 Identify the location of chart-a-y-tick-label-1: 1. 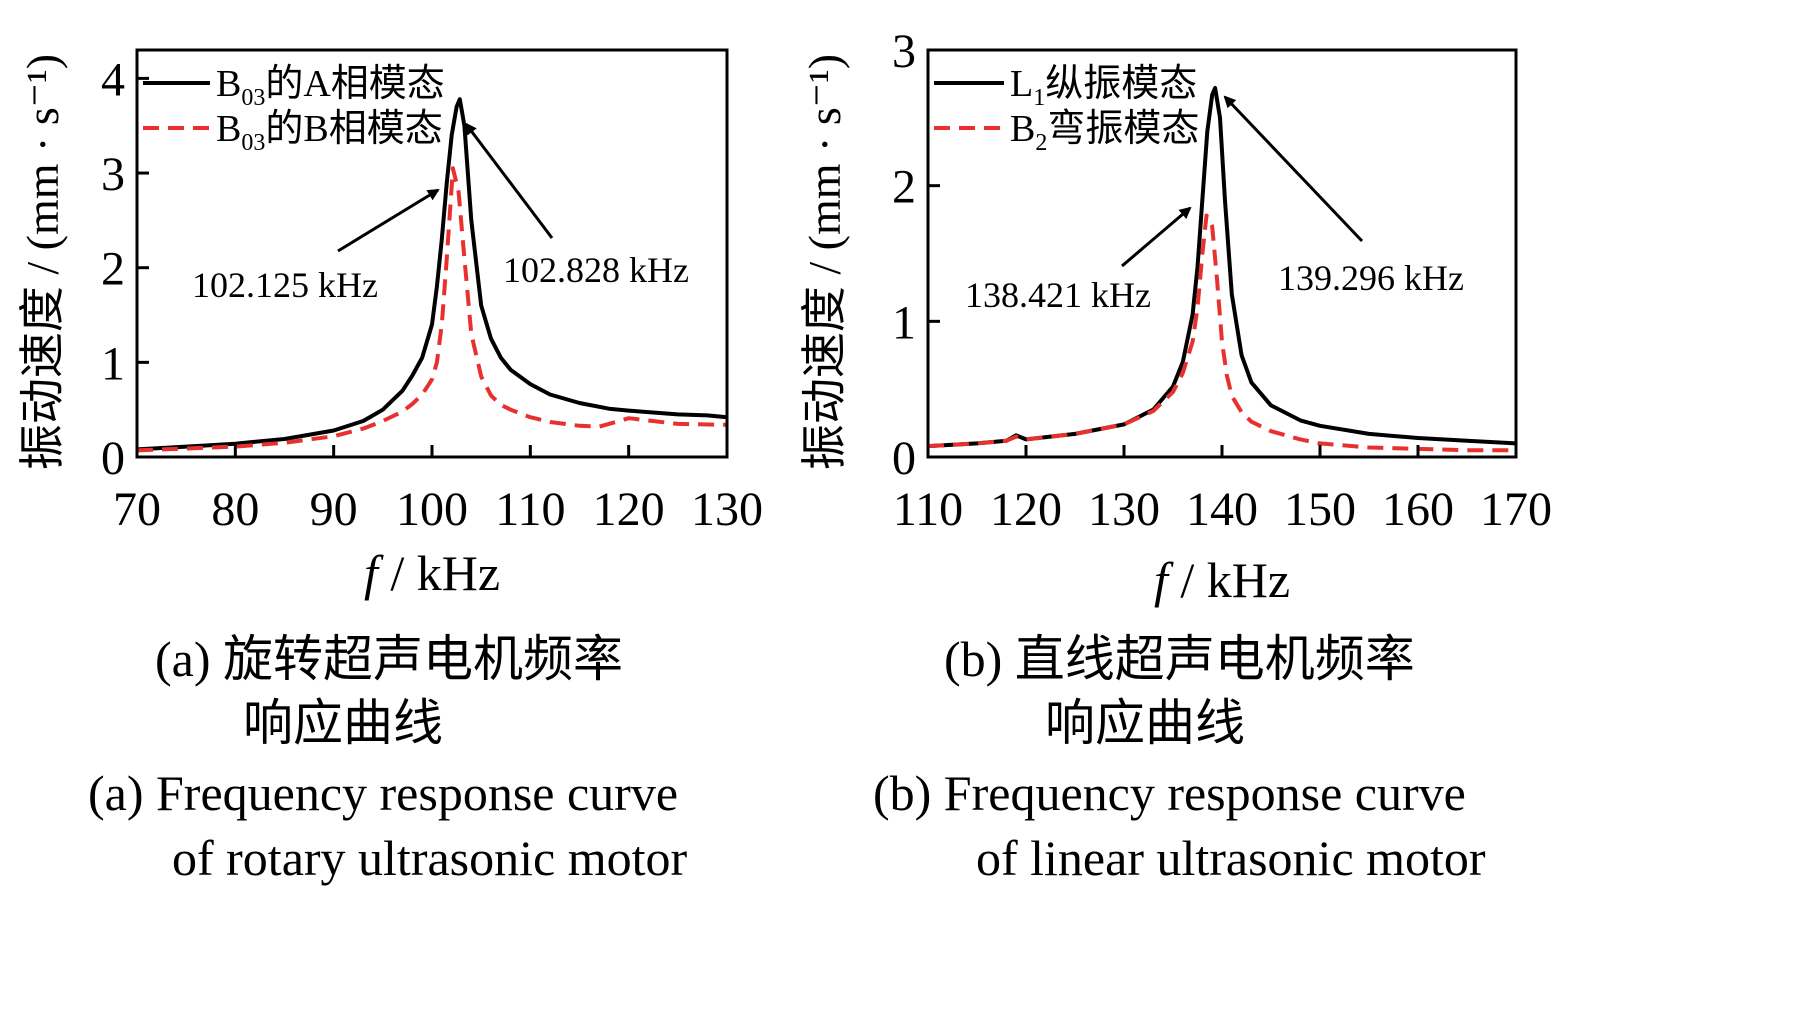
(113, 363).